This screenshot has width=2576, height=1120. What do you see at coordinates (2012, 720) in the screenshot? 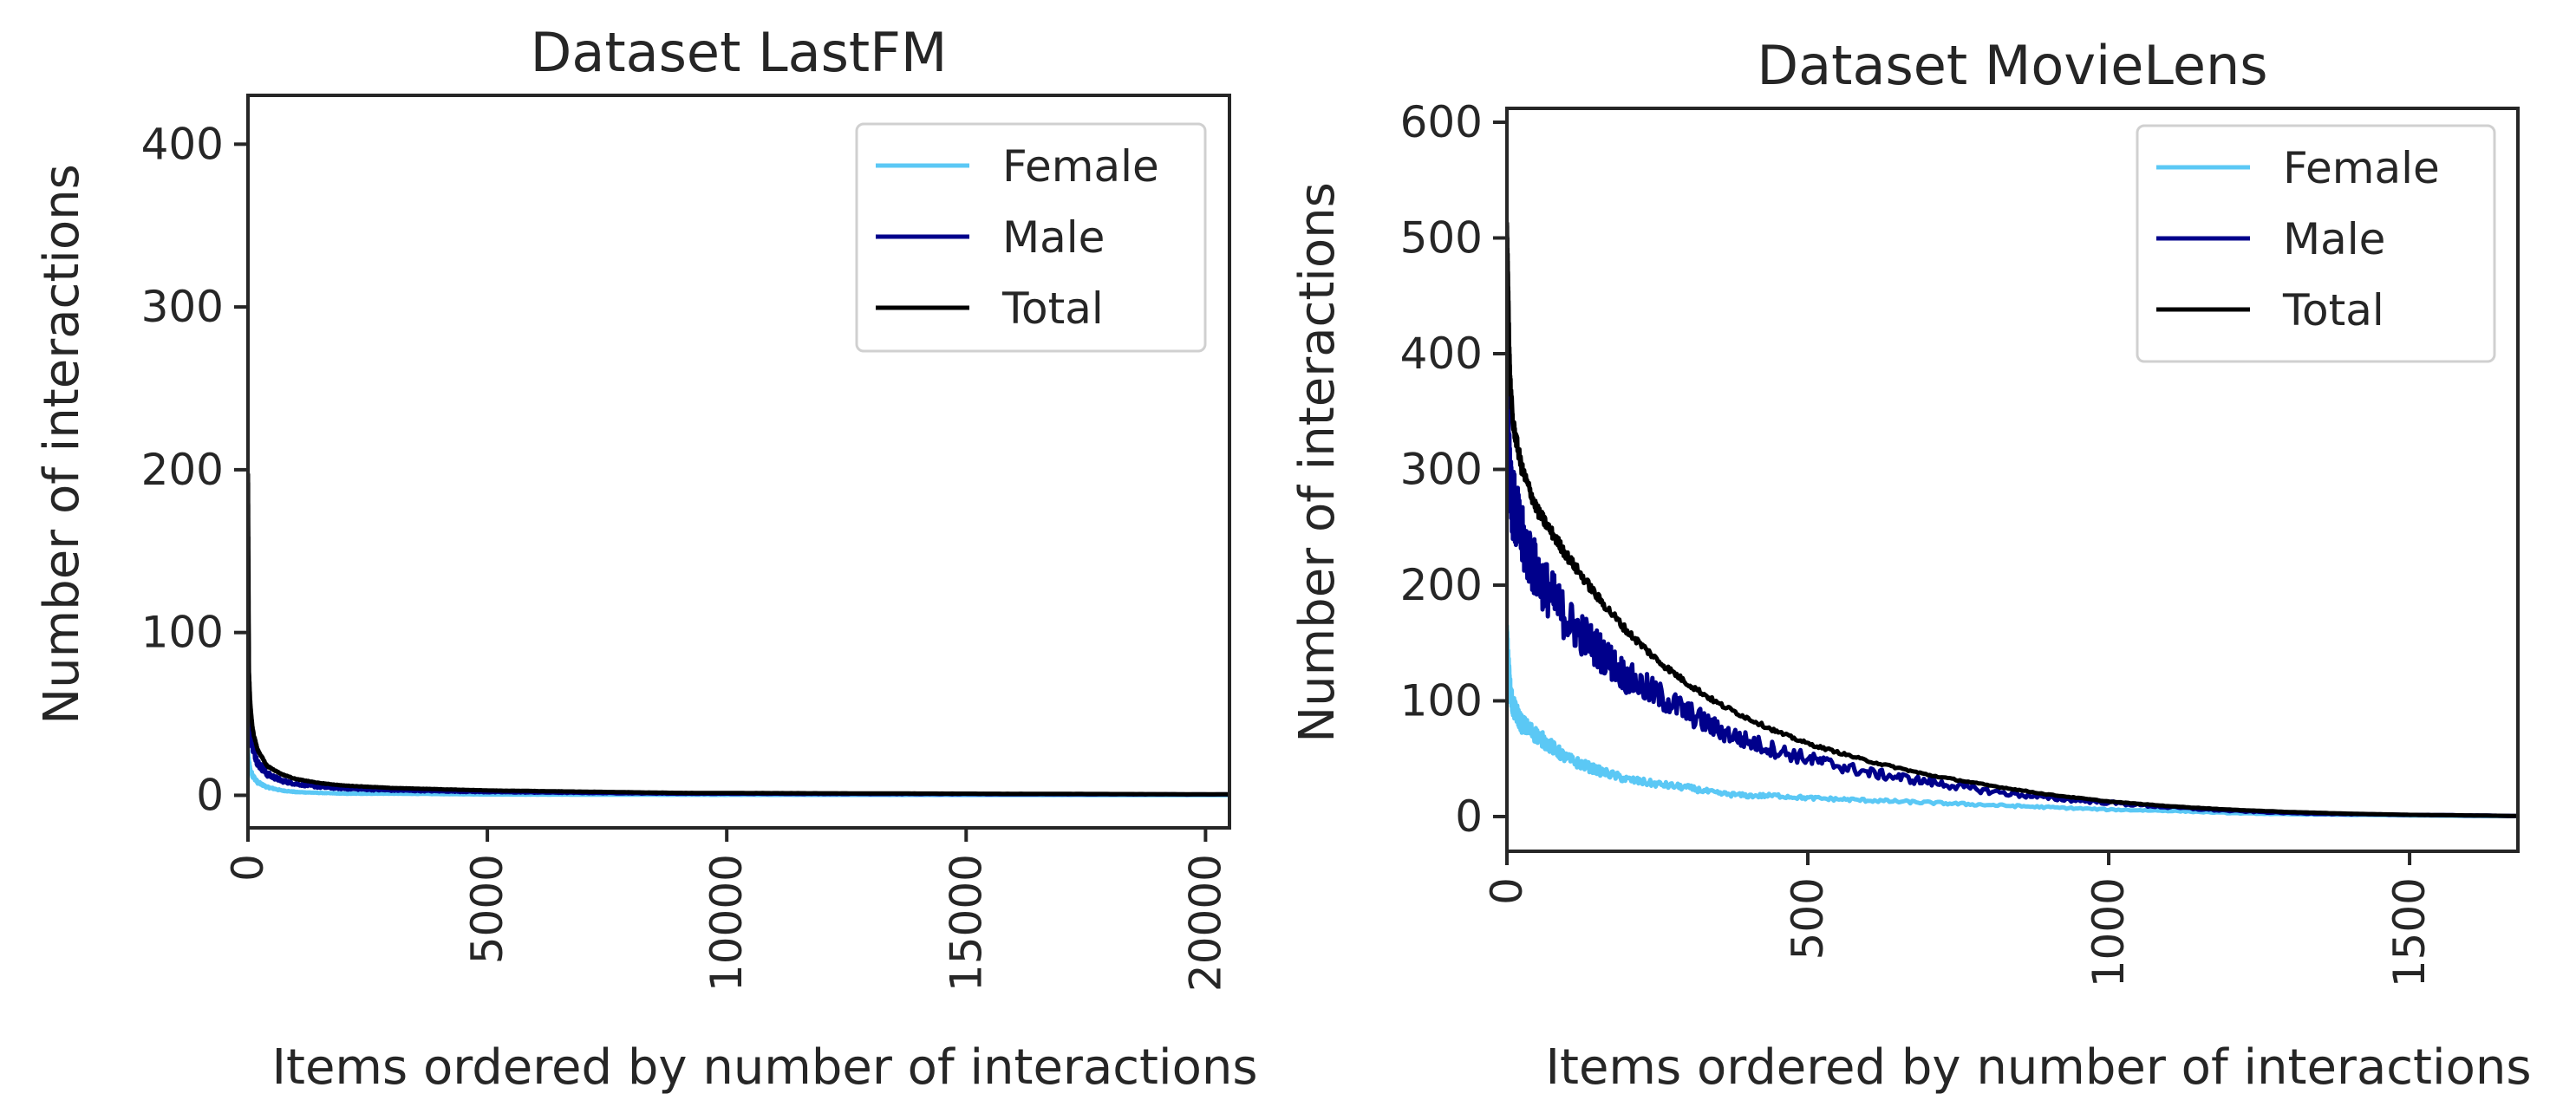
I see `series-line-female` at bounding box center [2012, 720].